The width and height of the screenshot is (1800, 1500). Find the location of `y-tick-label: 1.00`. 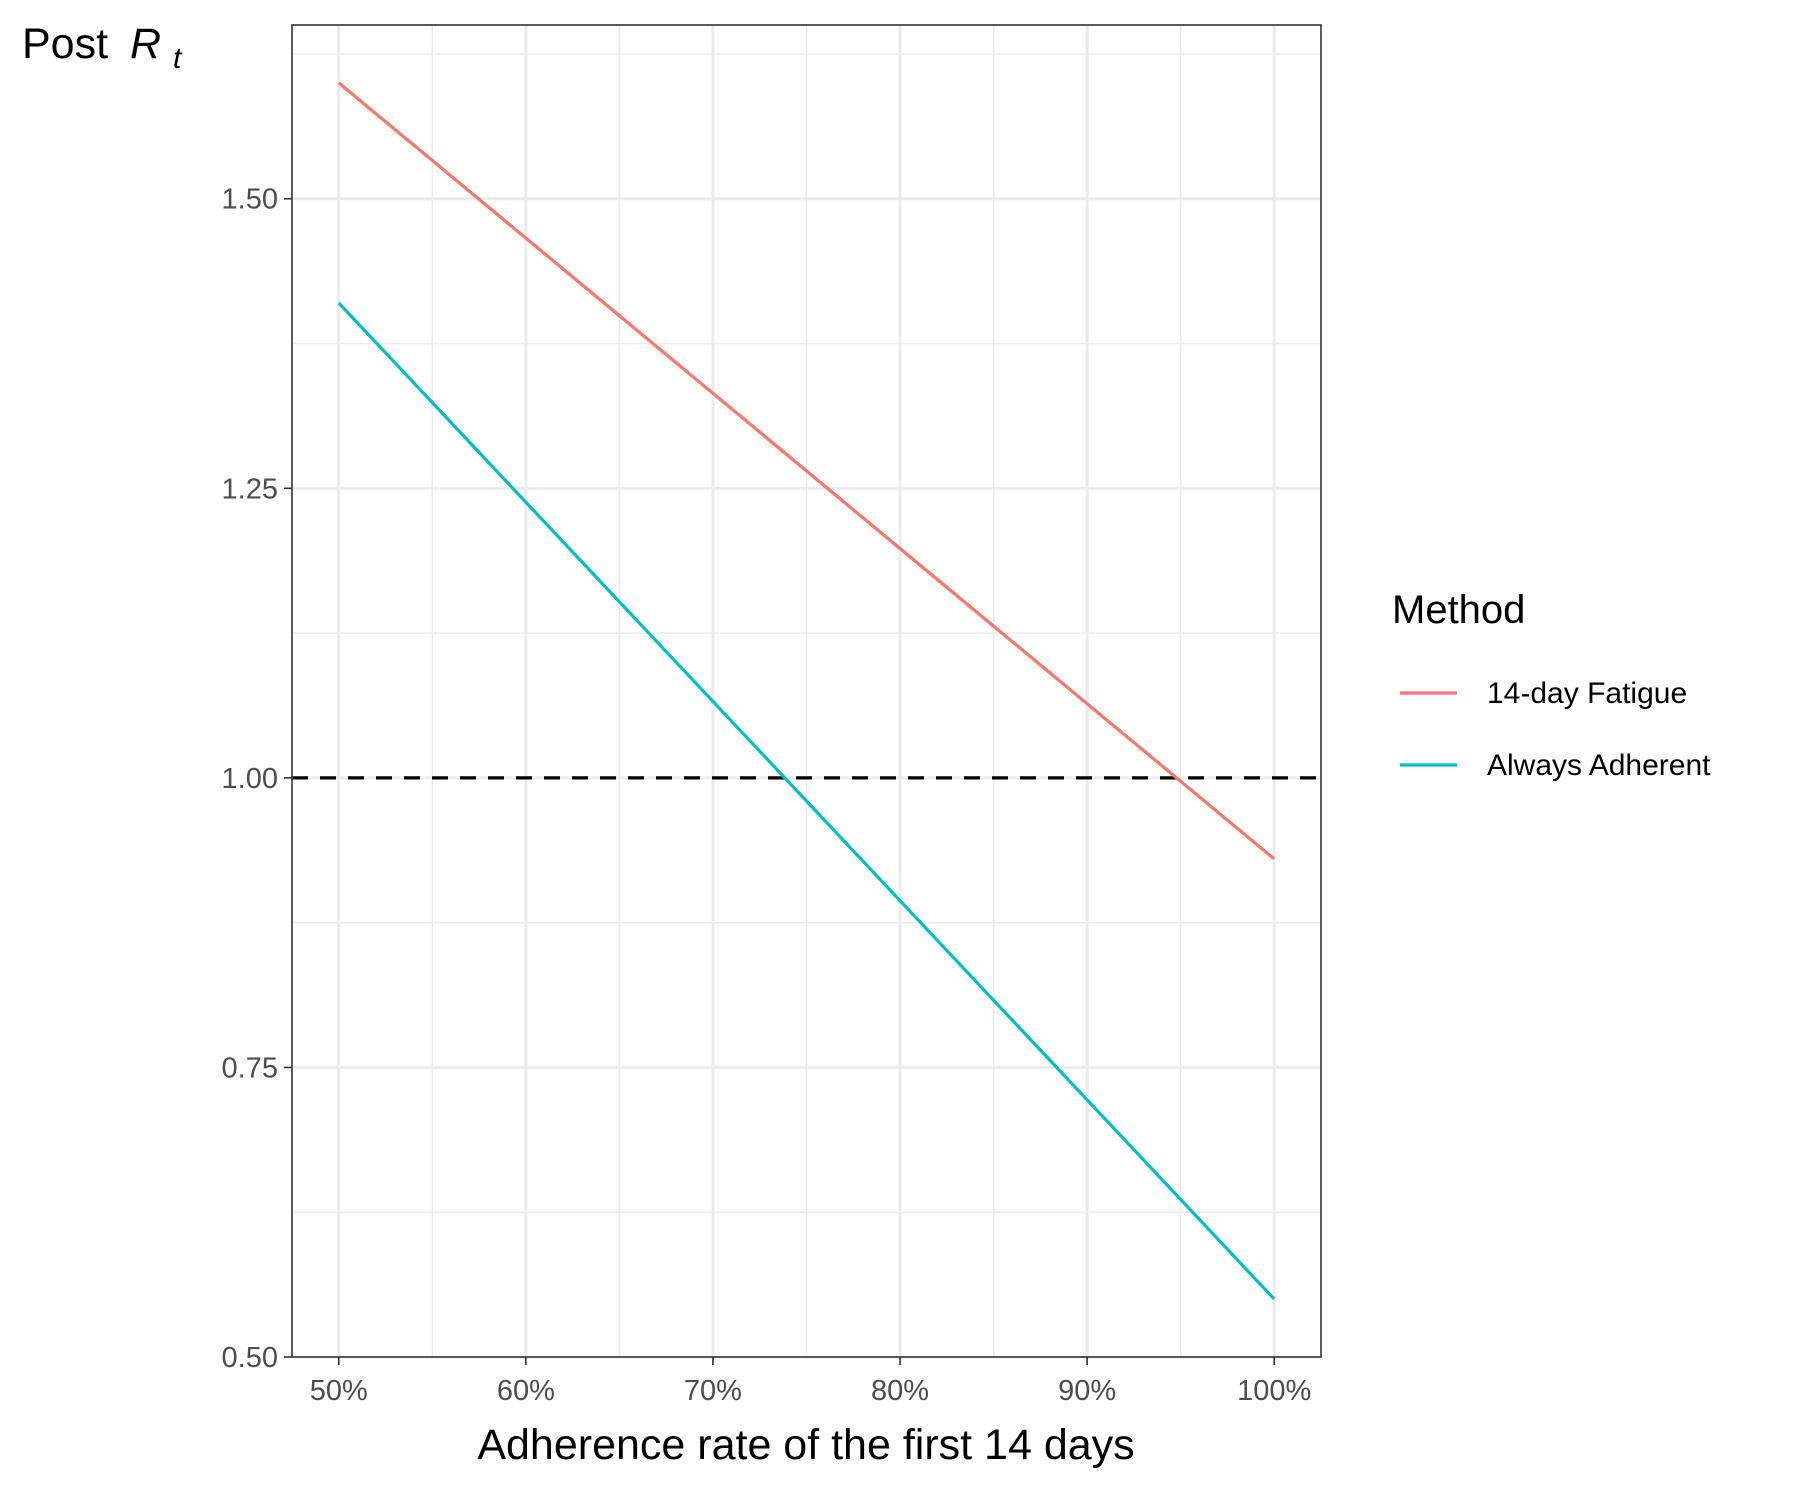

y-tick-label: 1.00 is located at coordinates (250, 779).